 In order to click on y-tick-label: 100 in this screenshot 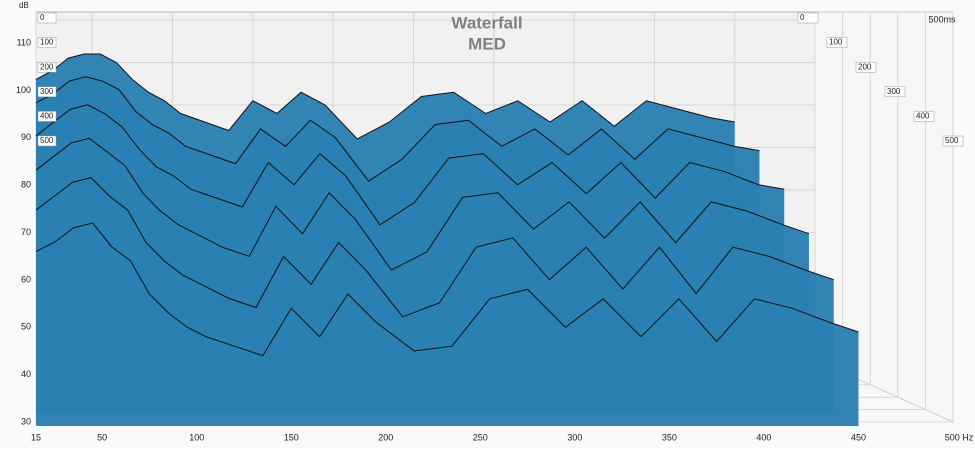, I will do `click(23, 90)`.